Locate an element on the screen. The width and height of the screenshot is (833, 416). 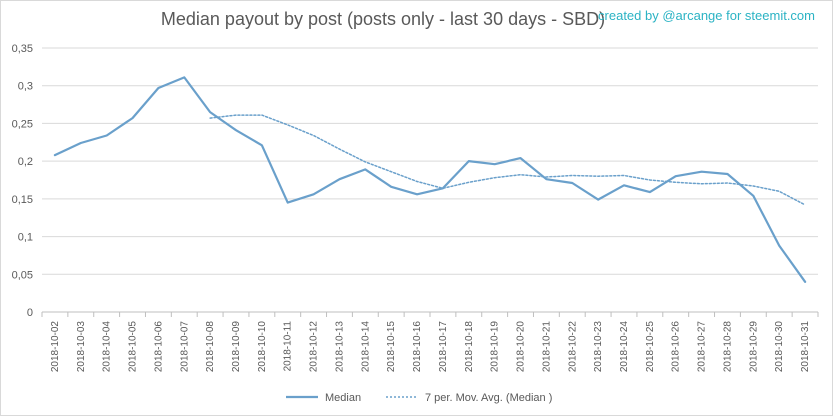
x-tick-label: 2018-10-23 is located at coordinates (598, 347).